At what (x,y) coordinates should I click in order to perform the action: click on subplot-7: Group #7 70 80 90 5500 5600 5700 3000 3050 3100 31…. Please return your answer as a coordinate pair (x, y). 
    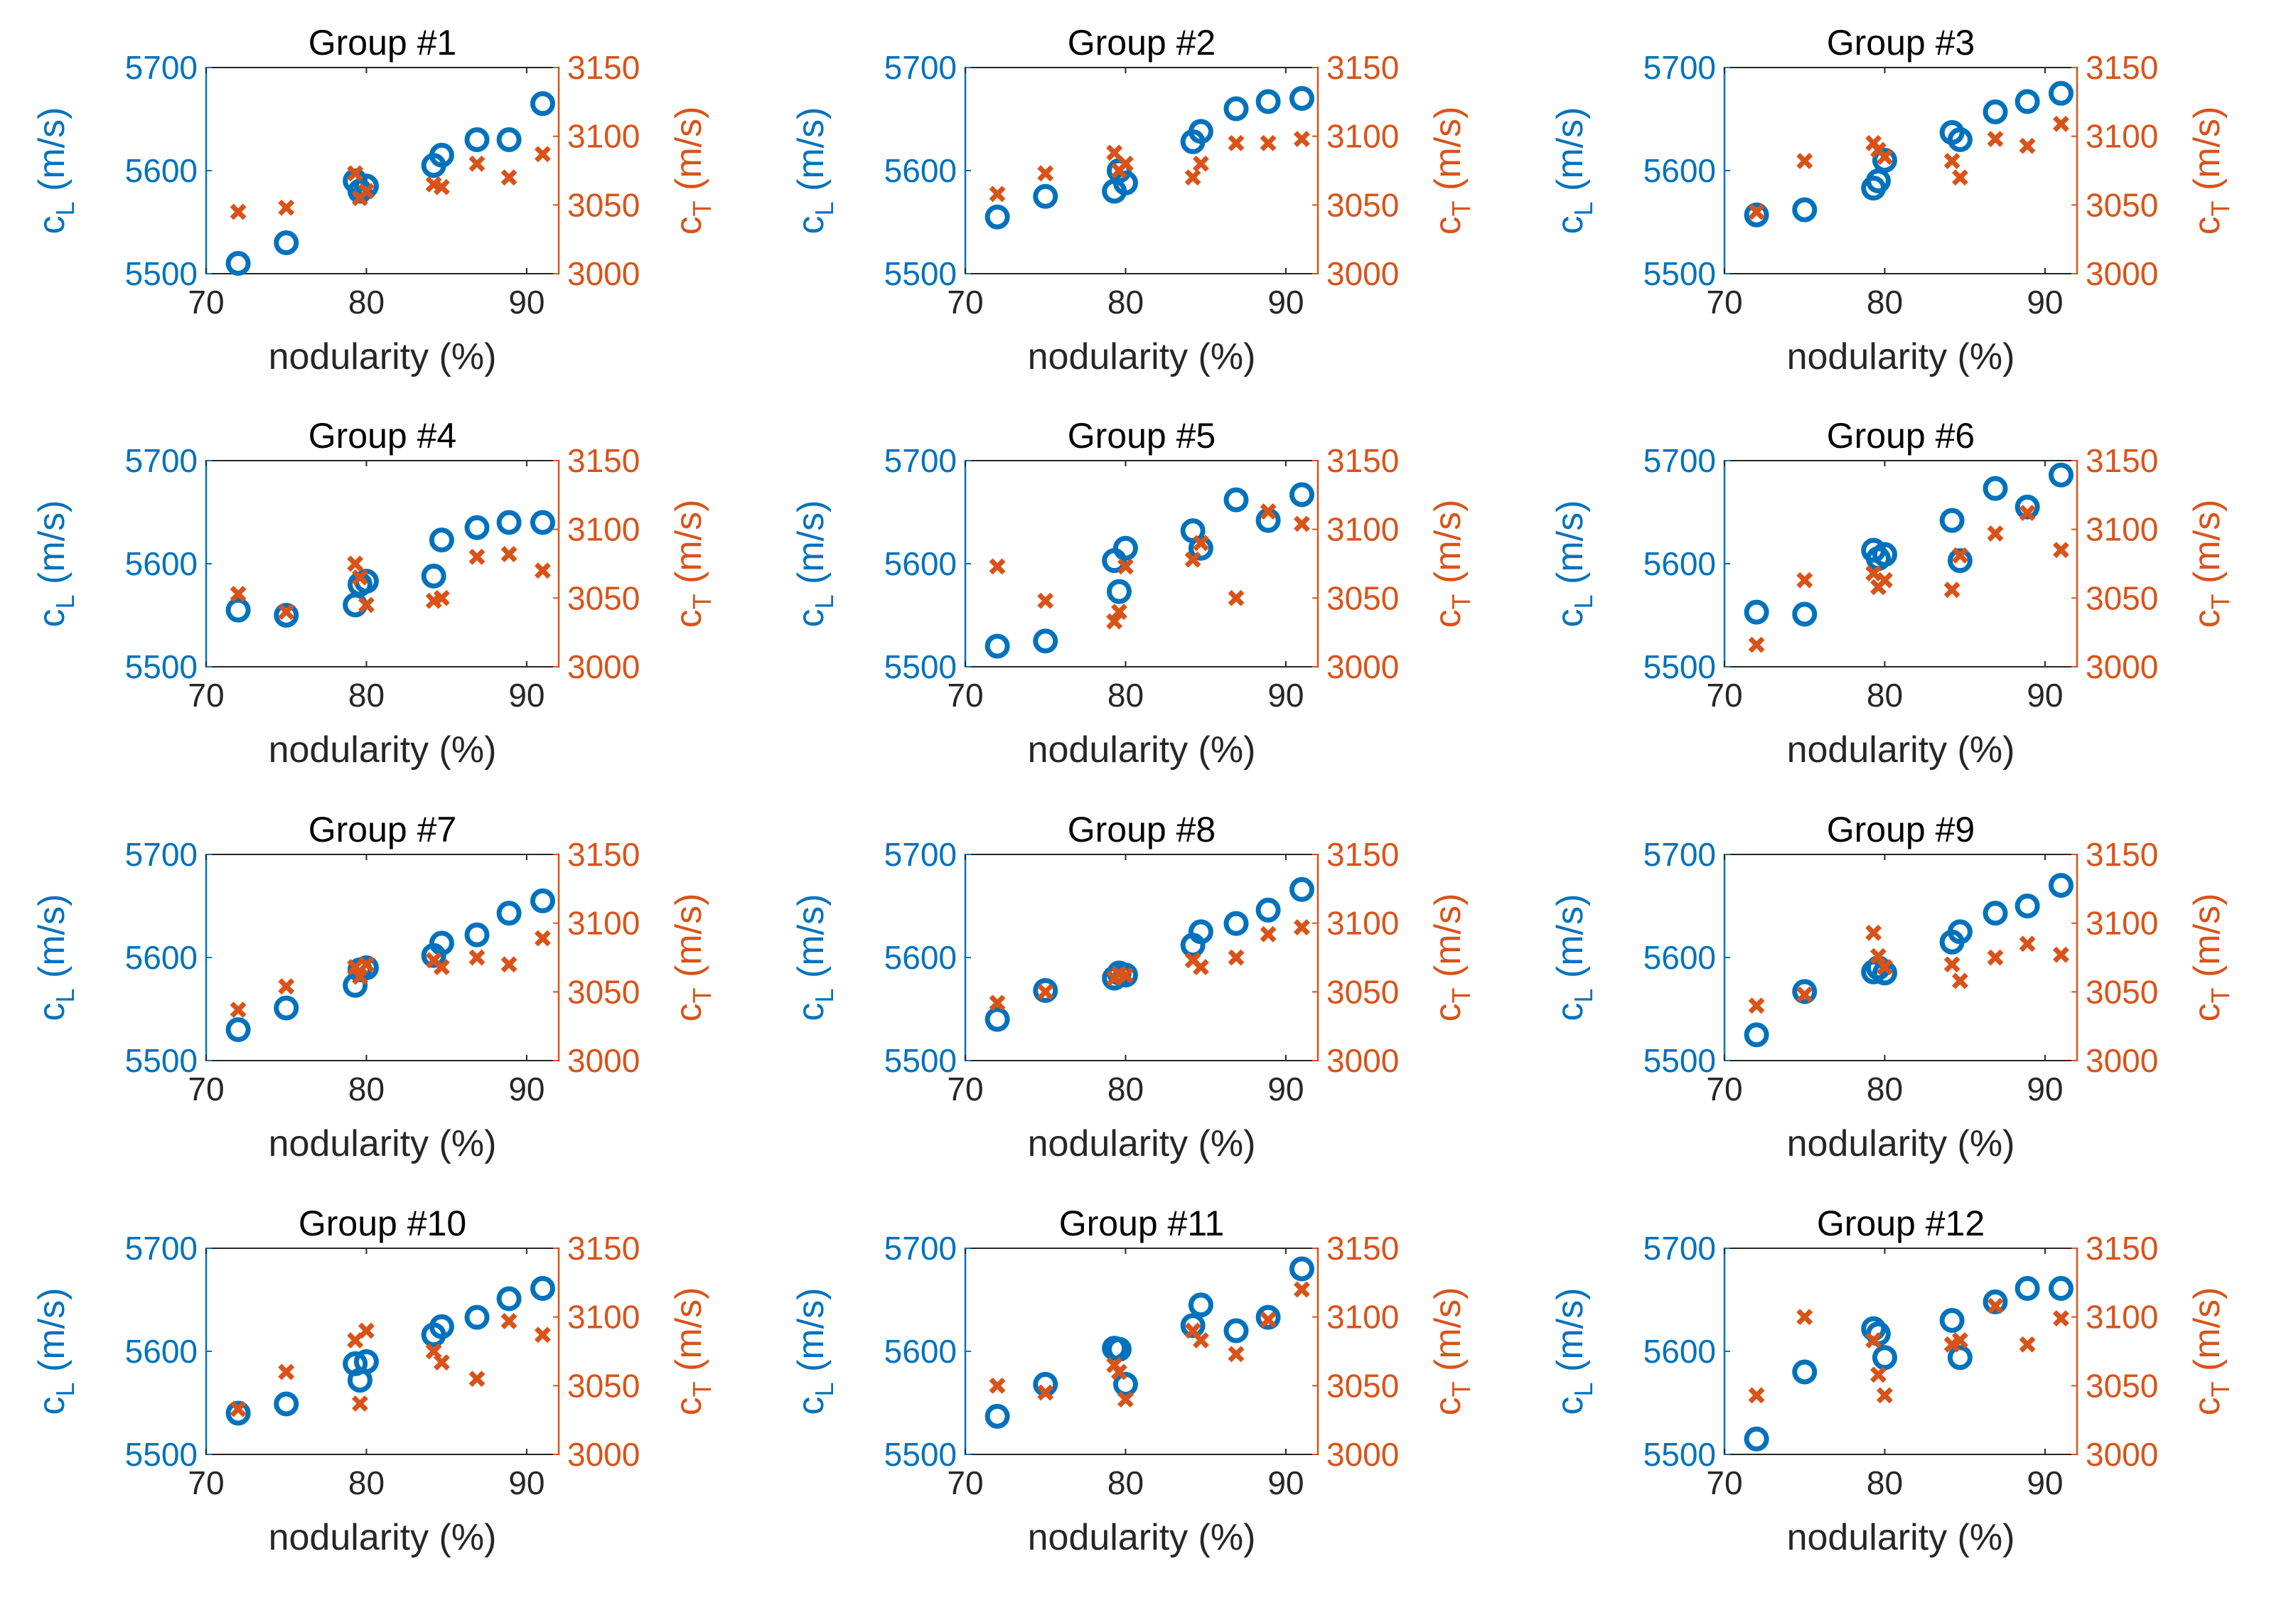
    Looking at the image, I should click on (374, 987).